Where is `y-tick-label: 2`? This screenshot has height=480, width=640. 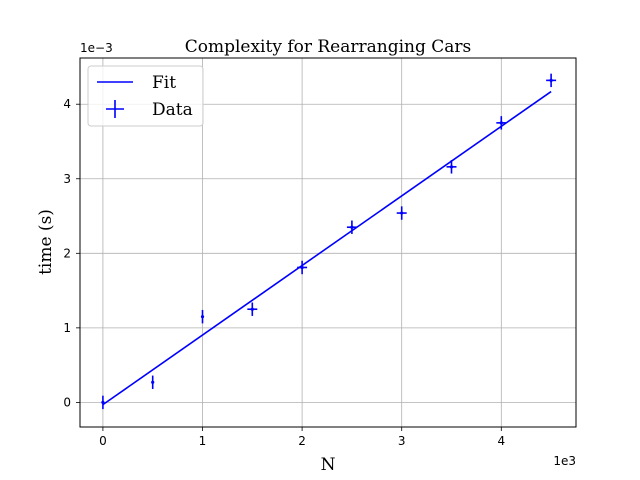 y-tick-label: 2 is located at coordinates (67, 253).